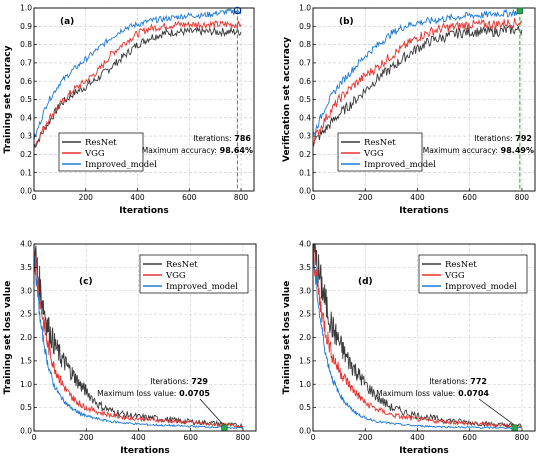 The height and width of the screenshot is (464, 550). I want to click on annotation-value: 98.49%, so click(516, 150).